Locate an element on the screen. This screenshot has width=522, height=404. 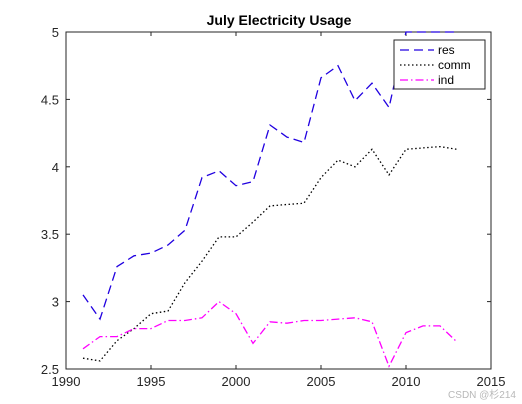
x-tick-label: 2010 is located at coordinates (406, 381).